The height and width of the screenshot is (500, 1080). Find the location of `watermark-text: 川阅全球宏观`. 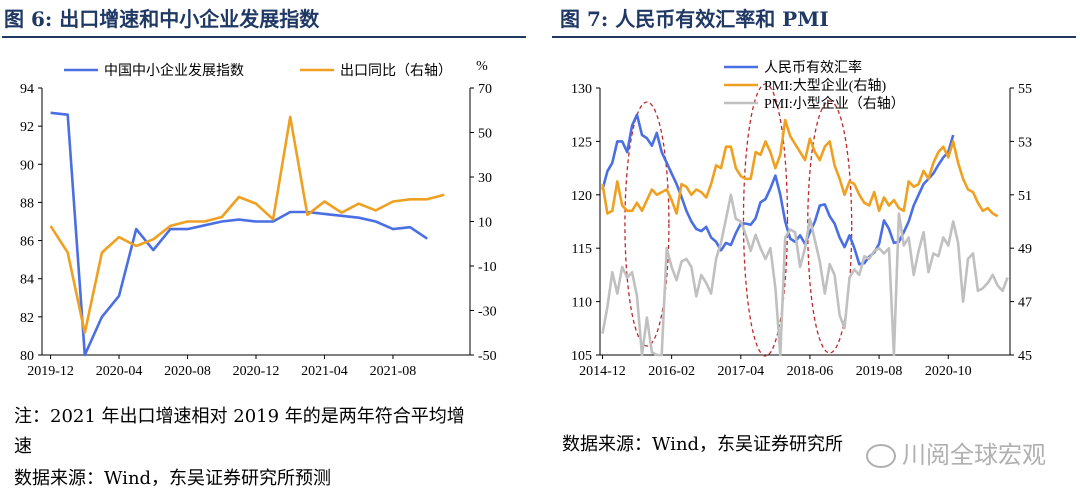

watermark-text: 川阅全球宏观 is located at coordinates (974, 455).